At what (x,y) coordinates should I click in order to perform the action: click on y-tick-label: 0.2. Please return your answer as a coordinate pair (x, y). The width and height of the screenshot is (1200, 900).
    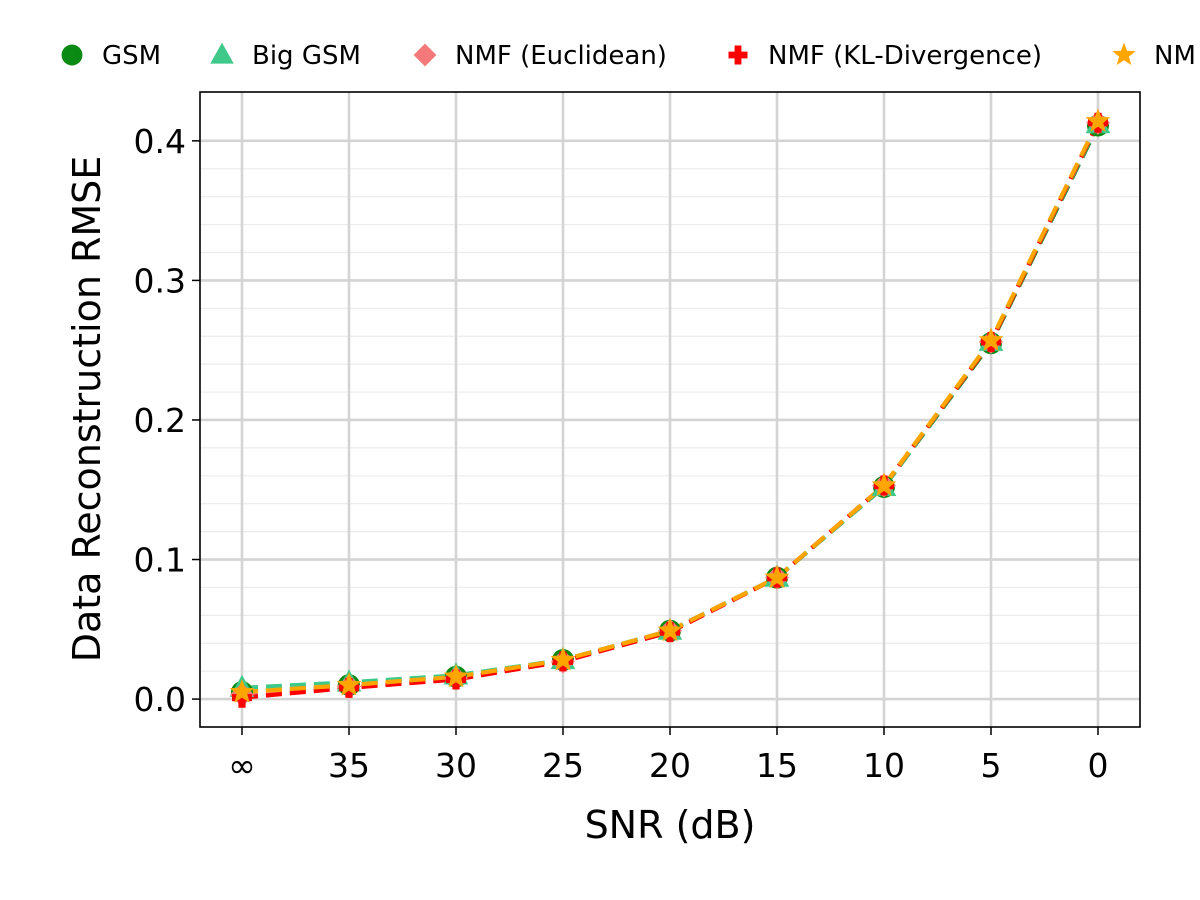
    Looking at the image, I should click on (160, 420).